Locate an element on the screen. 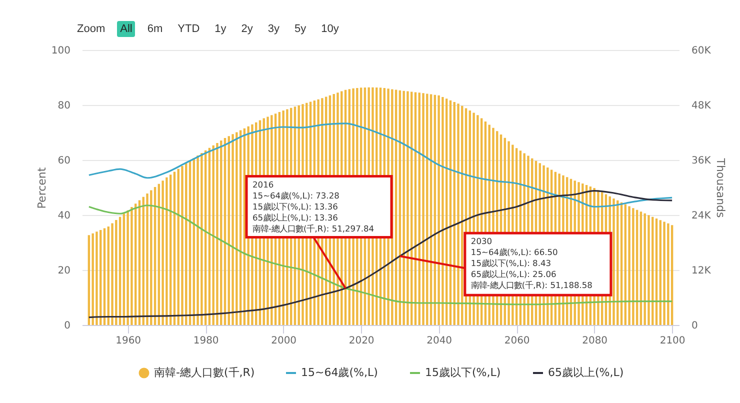 This screenshot has height=403, width=740. y-tick-label: 80 is located at coordinates (64, 106).